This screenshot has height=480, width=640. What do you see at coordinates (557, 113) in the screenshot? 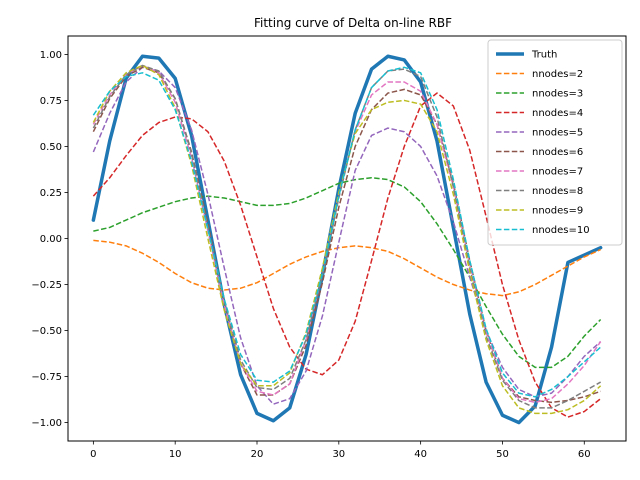
I see `legend-label: nnodes=4` at bounding box center [557, 113].